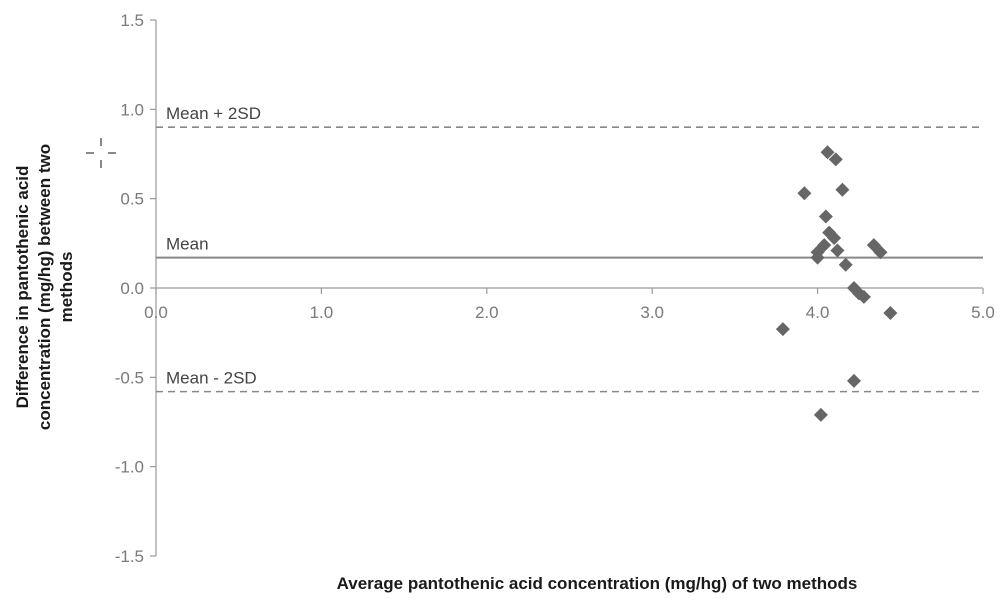  I want to click on data-points, so click(836, 283).